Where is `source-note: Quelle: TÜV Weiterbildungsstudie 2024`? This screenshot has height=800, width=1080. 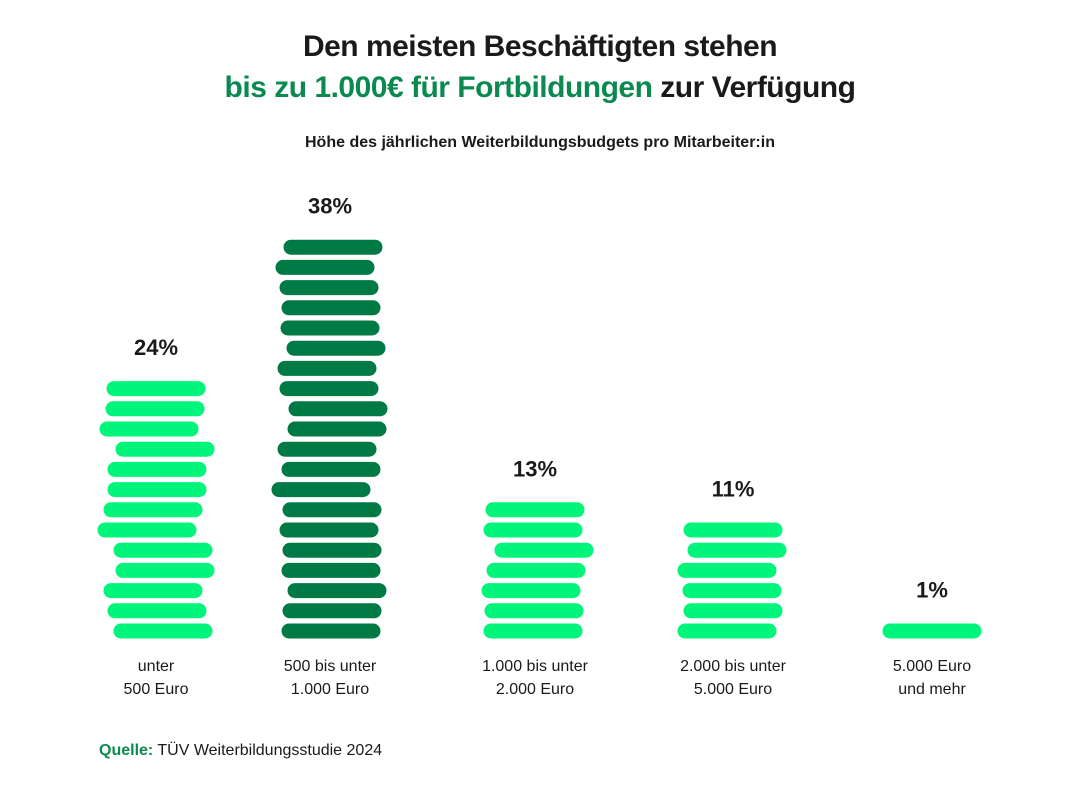 source-note: Quelle: TÜV Weiterbildungsstudie 2024 is located at coordinates (240, 751).